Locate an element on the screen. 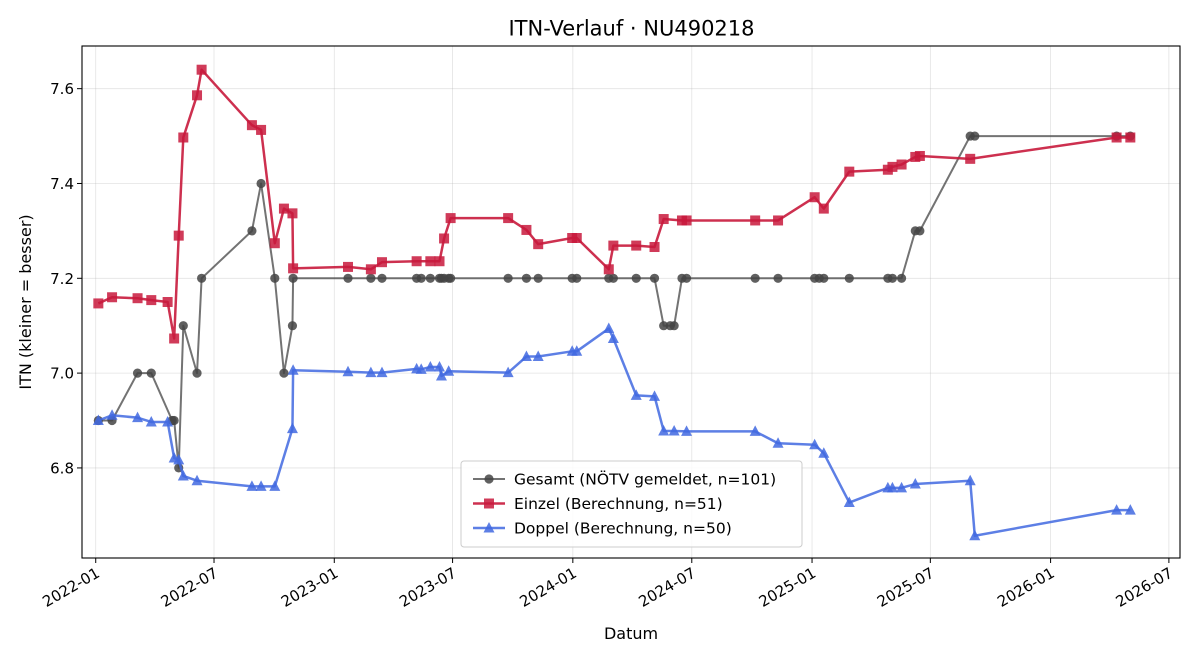  y-tick-label: 6.8 is located at coordinates (62, 468).